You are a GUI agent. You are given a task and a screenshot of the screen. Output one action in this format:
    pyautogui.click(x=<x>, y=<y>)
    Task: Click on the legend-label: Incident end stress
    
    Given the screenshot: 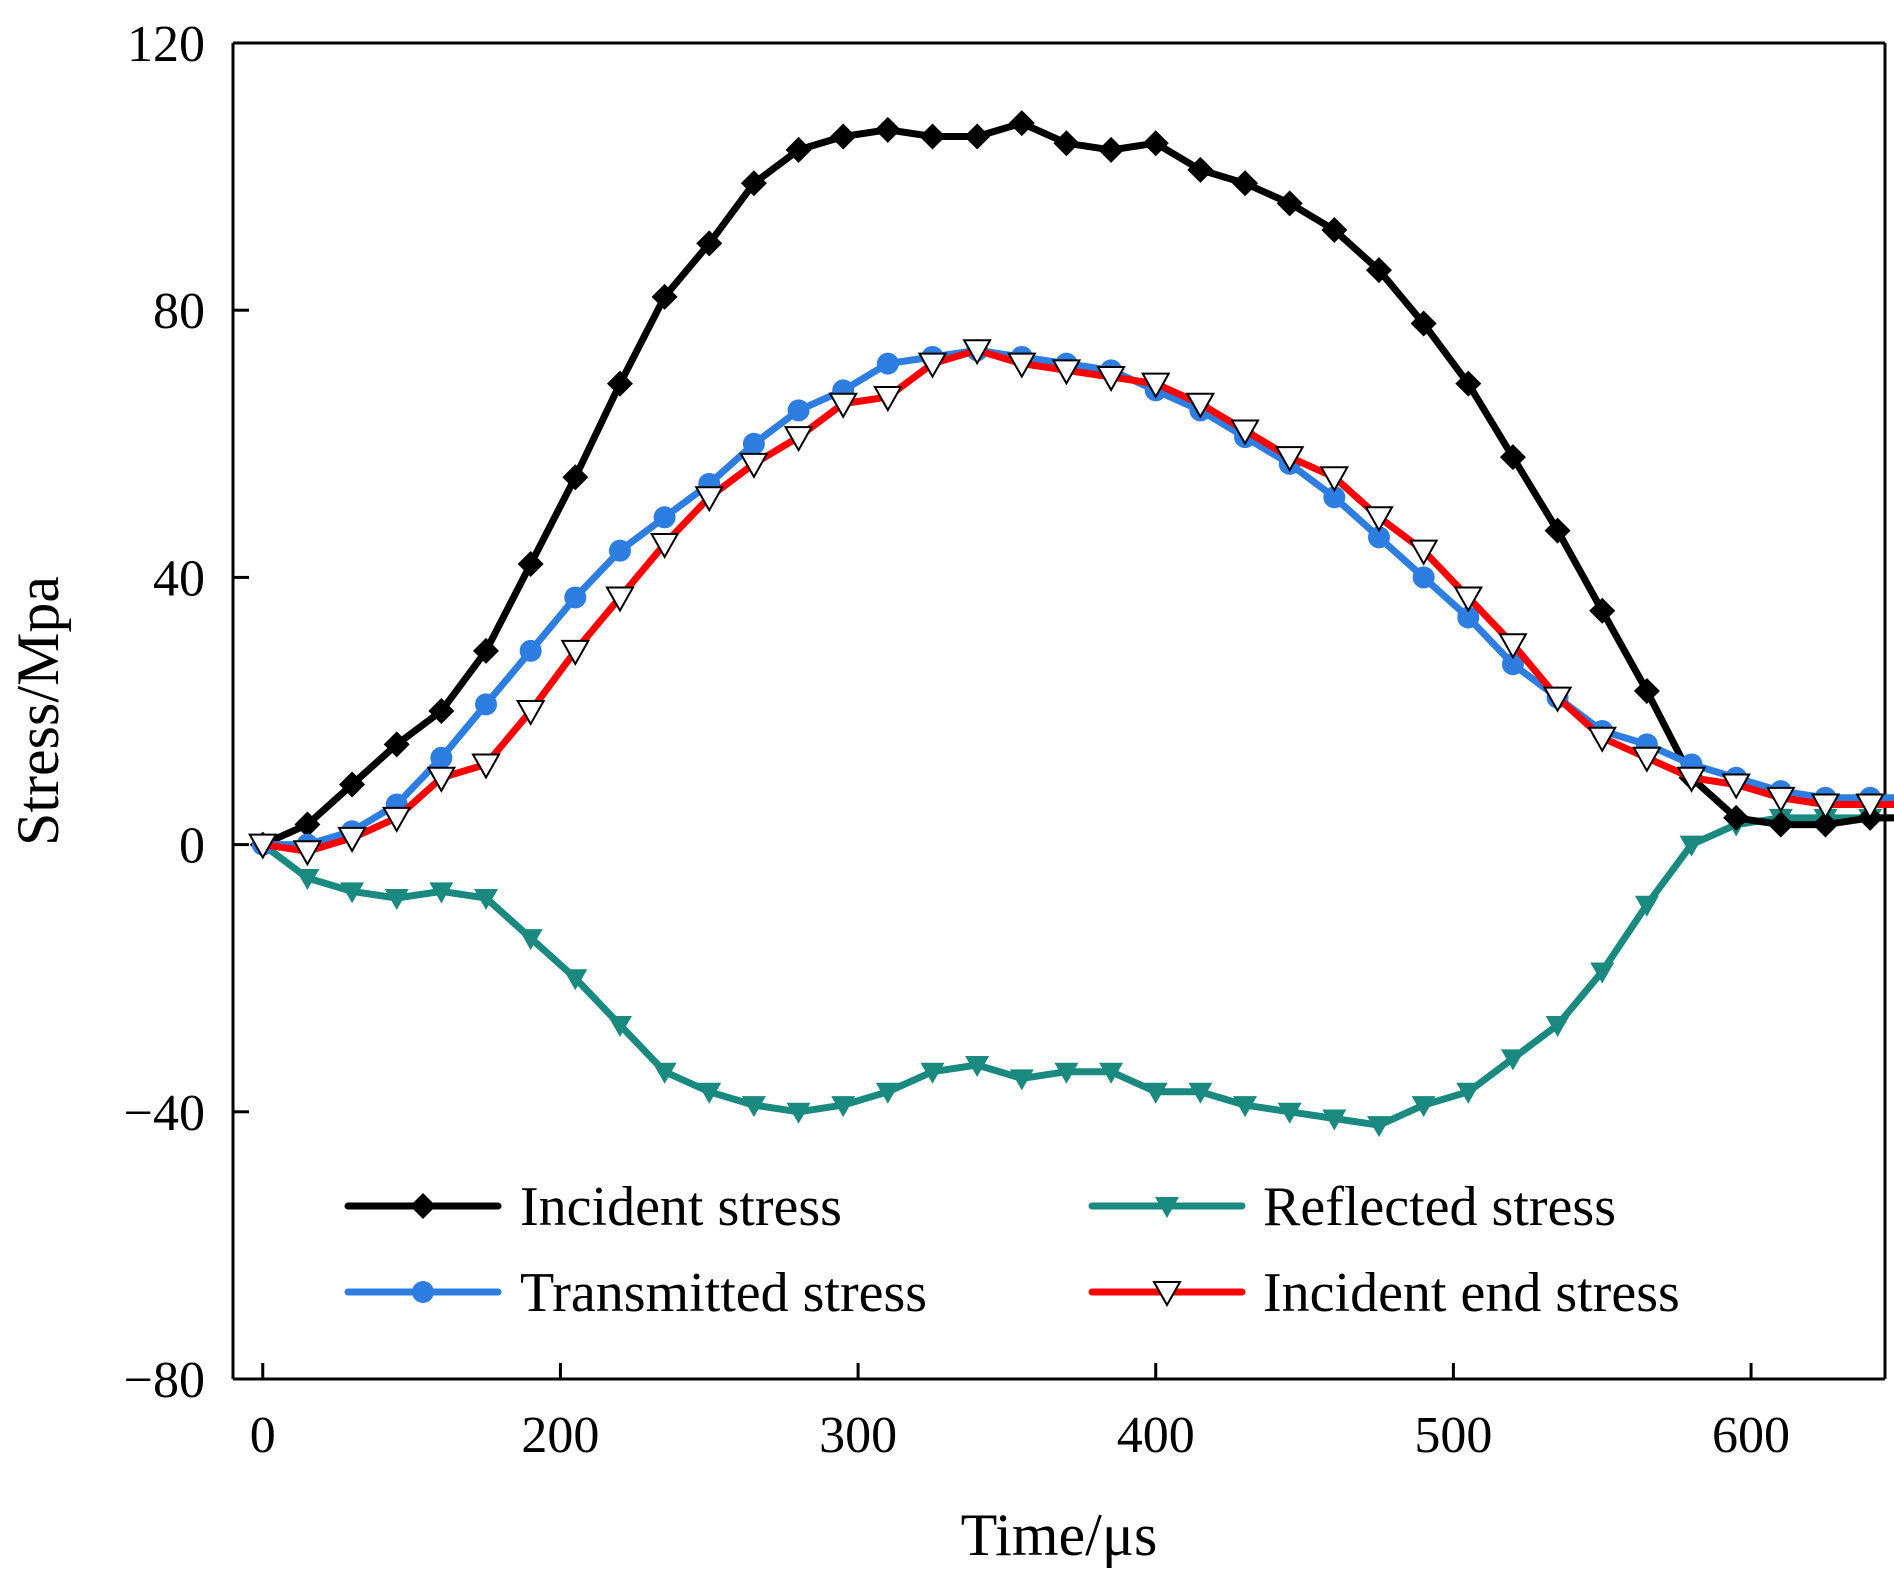 What is the action you would take?
    pyautogui.click(x=1471, y=1293)
    